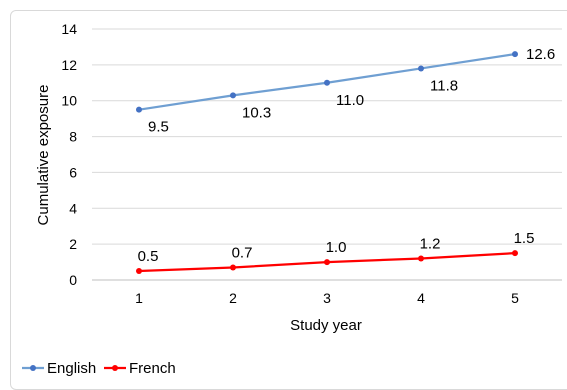 This screenshot has width=567, height=390. What do you see at coordinates (115, 368) in the screenshot?
I see `legend-marker-french` at bounding box center [115, 368].